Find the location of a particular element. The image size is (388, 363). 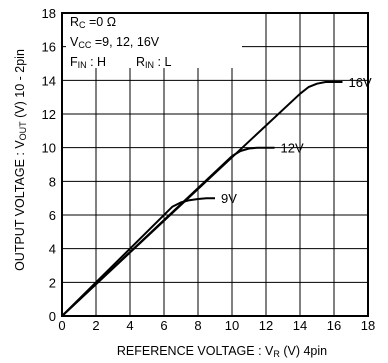

x-tick-label: 10 is located at coordinates (232, 325).